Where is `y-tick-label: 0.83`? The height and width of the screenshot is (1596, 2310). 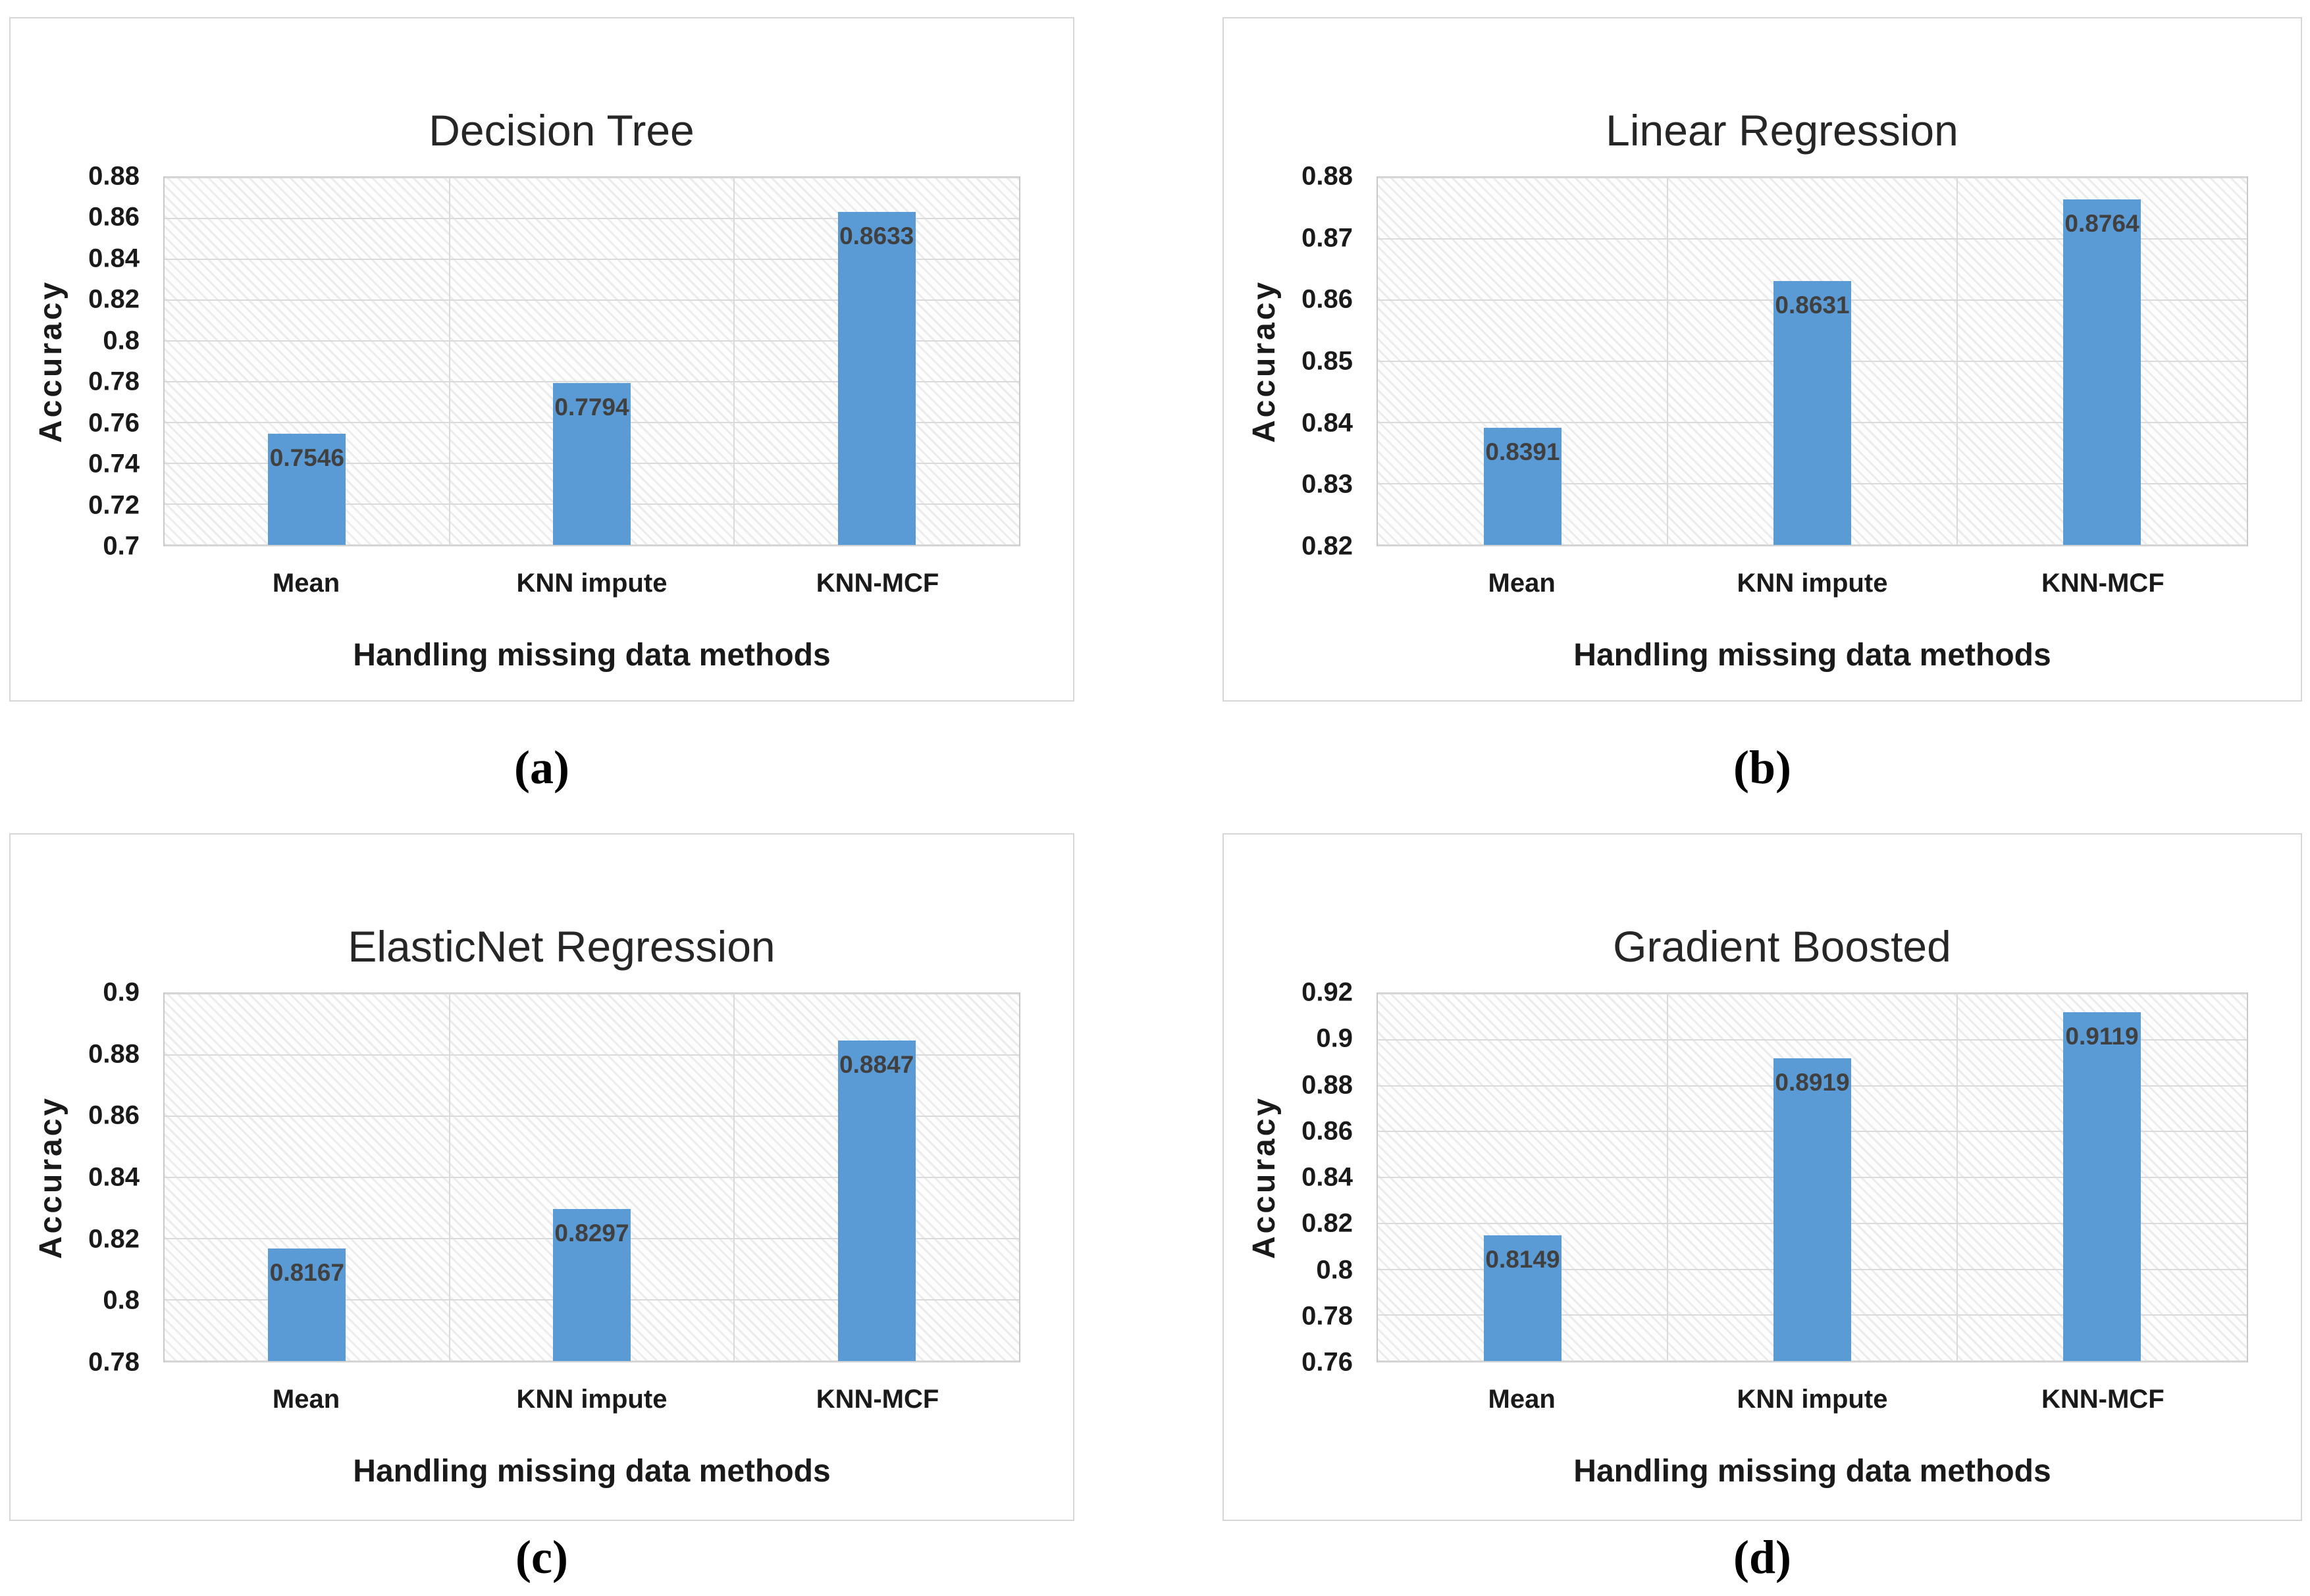
y-tick-label: 0.83 is located at coordinates (1327, 484).